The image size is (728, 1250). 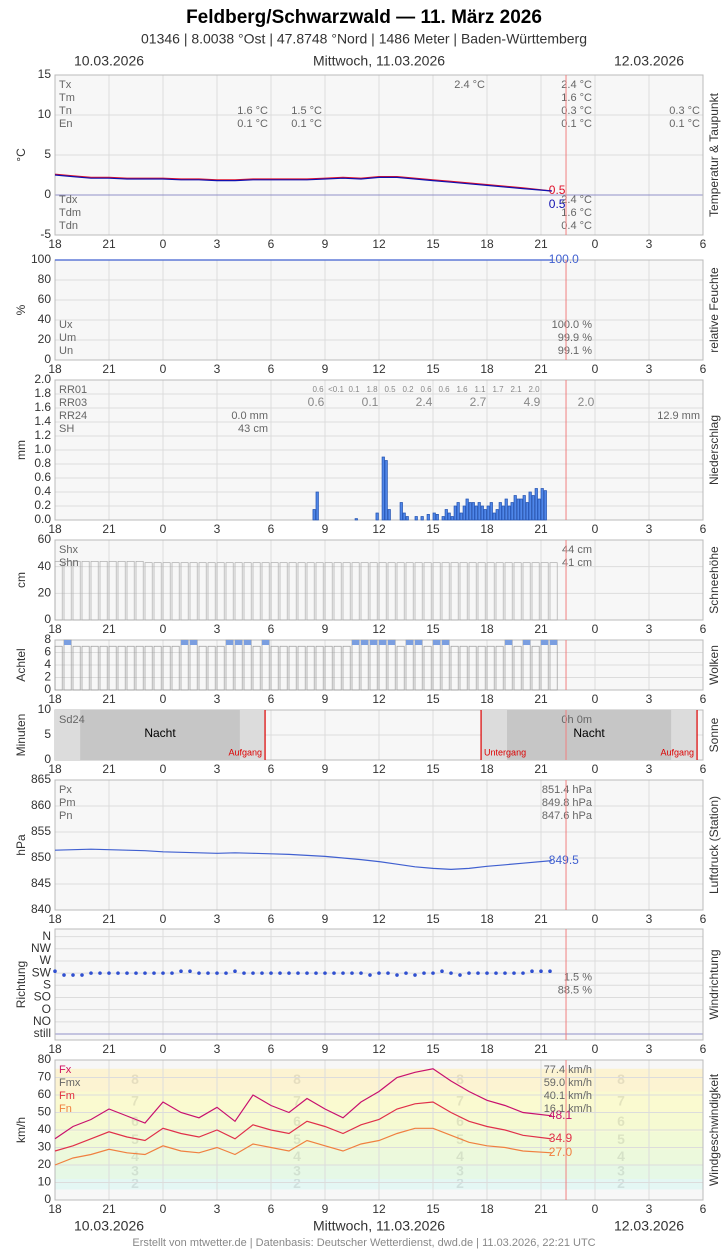 What do you see at coordinates (444, 389) in the screenshot?
I see `rr01-label: 0.6` at bounding box center [444, 389].